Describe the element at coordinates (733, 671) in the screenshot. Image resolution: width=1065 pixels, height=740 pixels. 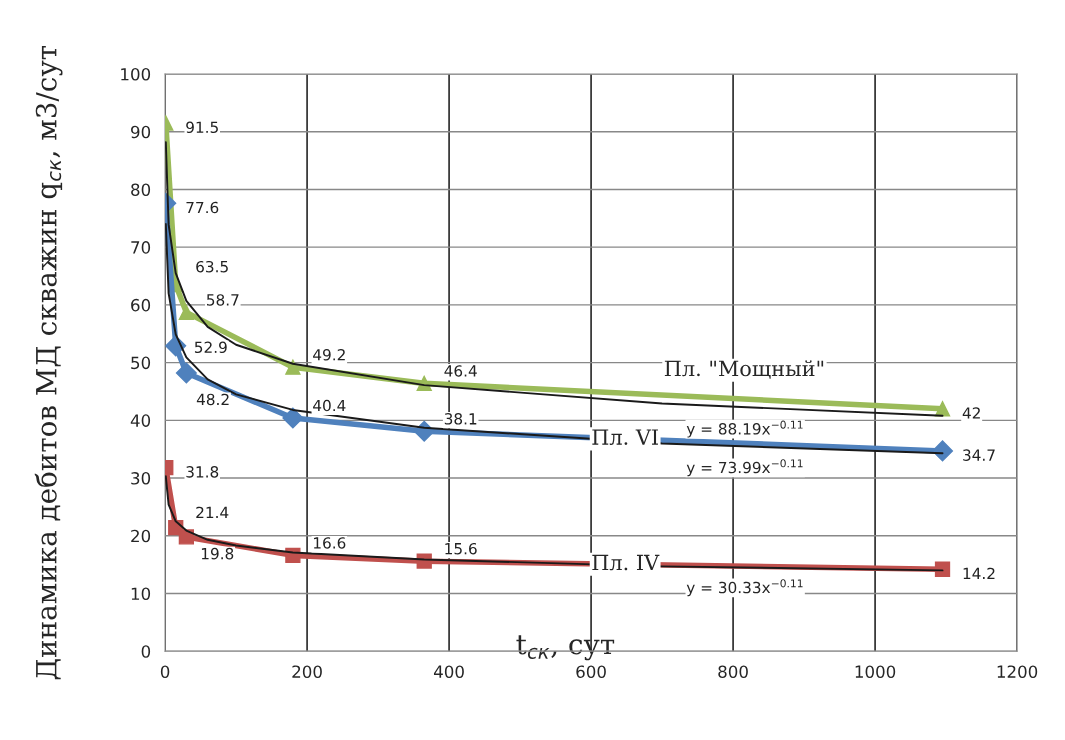
I see `x-tick-label: 800` at that location.